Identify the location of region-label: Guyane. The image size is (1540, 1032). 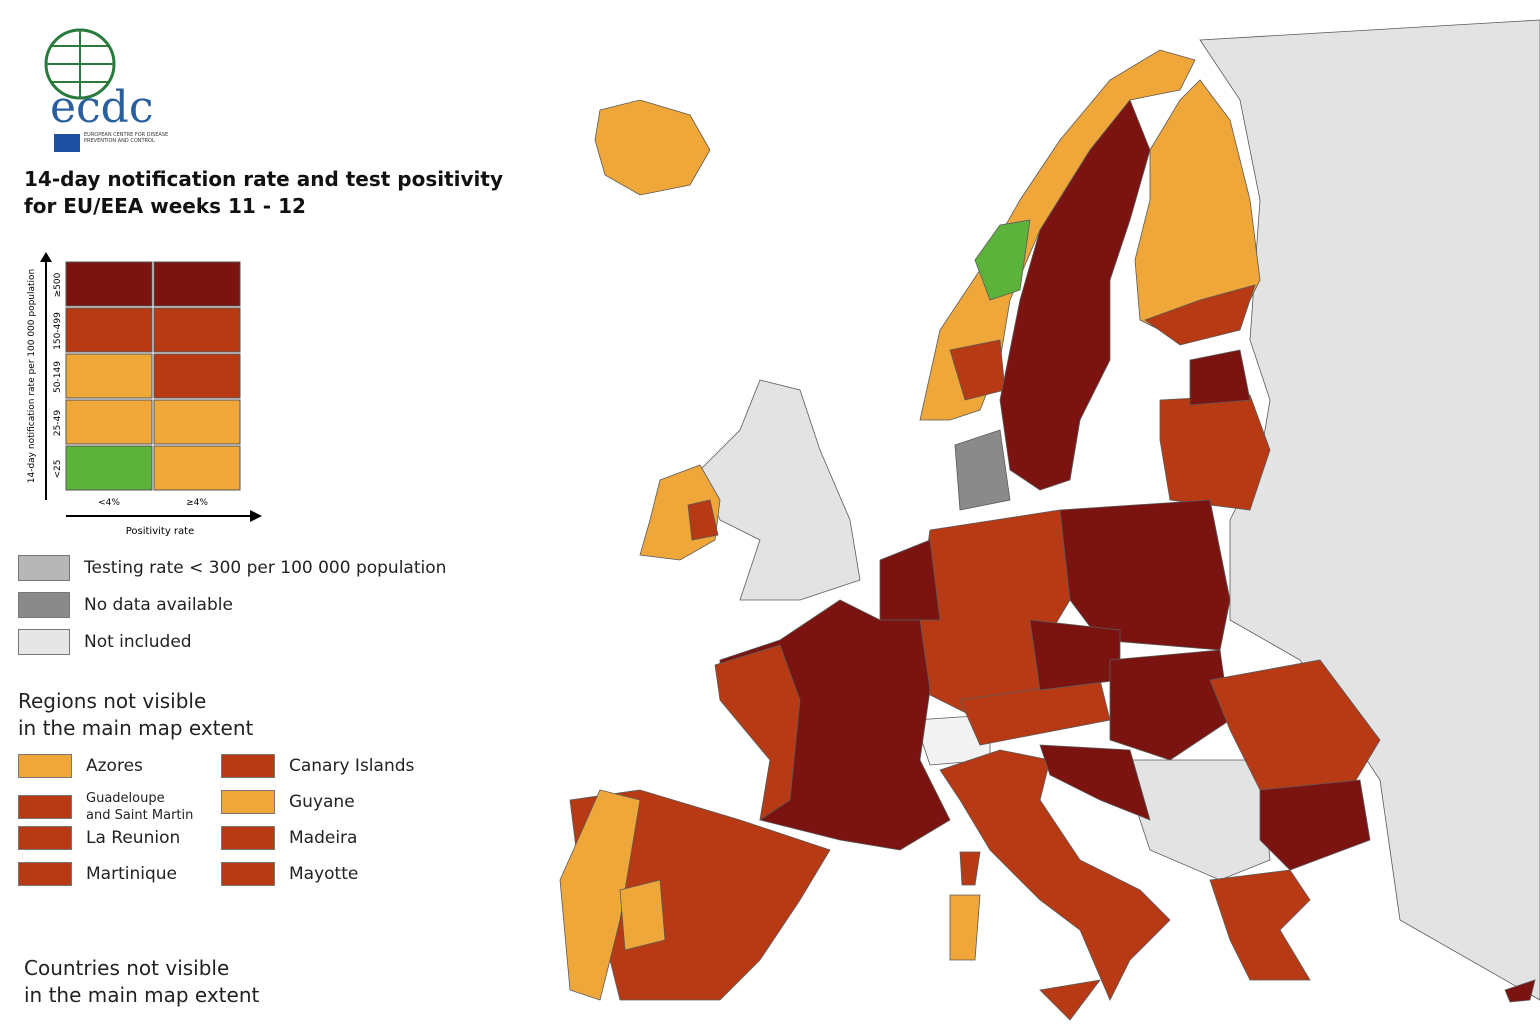
(322, 802).